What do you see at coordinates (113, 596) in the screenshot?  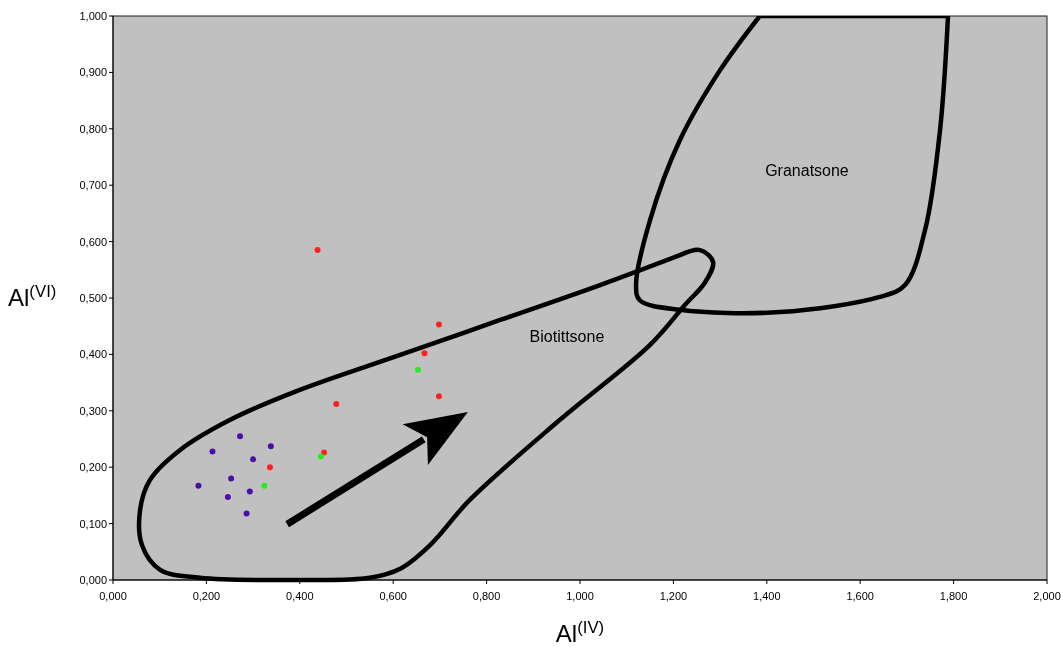 I see `x-tick-label: 0,000` at bounding box center [113, 596].